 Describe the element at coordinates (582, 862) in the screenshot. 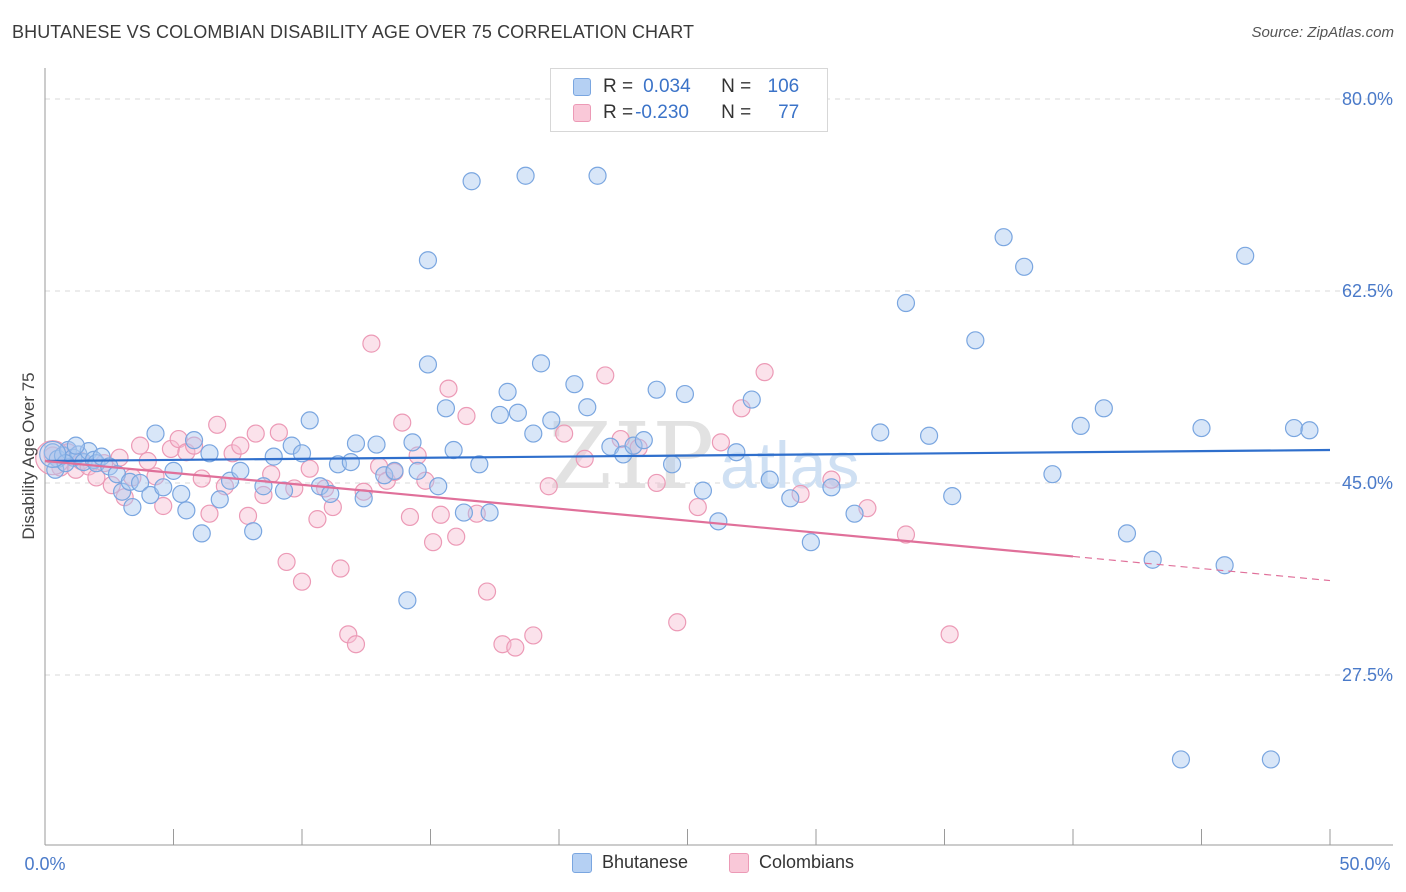

I see `bhutanese-legend-swatch` at that location.